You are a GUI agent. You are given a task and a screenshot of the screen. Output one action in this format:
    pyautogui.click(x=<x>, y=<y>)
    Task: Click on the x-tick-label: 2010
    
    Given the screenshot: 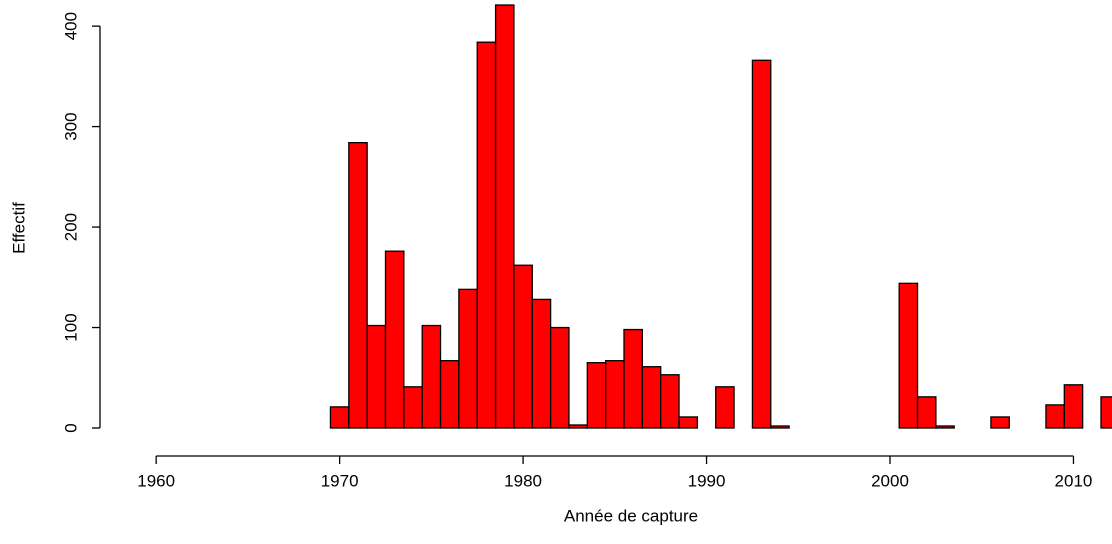 What is the action you would take?
    pyautogui.click(x=1074, y=480)
    